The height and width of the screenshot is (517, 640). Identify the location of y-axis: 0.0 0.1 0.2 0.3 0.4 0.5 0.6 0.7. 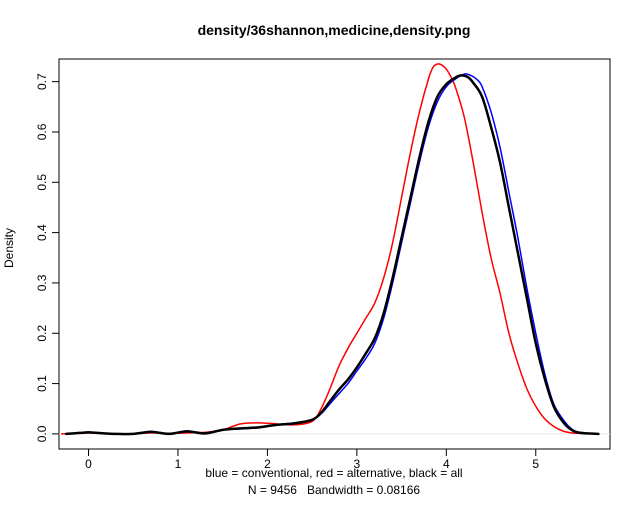
(47, 257).